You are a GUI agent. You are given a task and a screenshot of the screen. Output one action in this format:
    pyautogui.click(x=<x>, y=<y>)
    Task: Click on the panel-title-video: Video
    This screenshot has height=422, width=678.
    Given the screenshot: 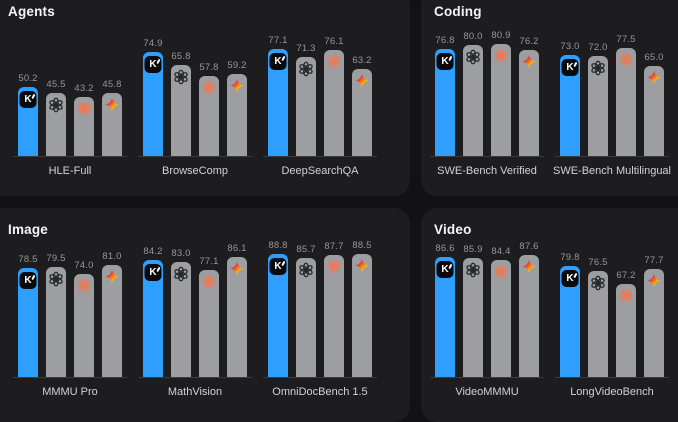 What is the action you would take?
    pyautogui.click(x=453, y=229)
    